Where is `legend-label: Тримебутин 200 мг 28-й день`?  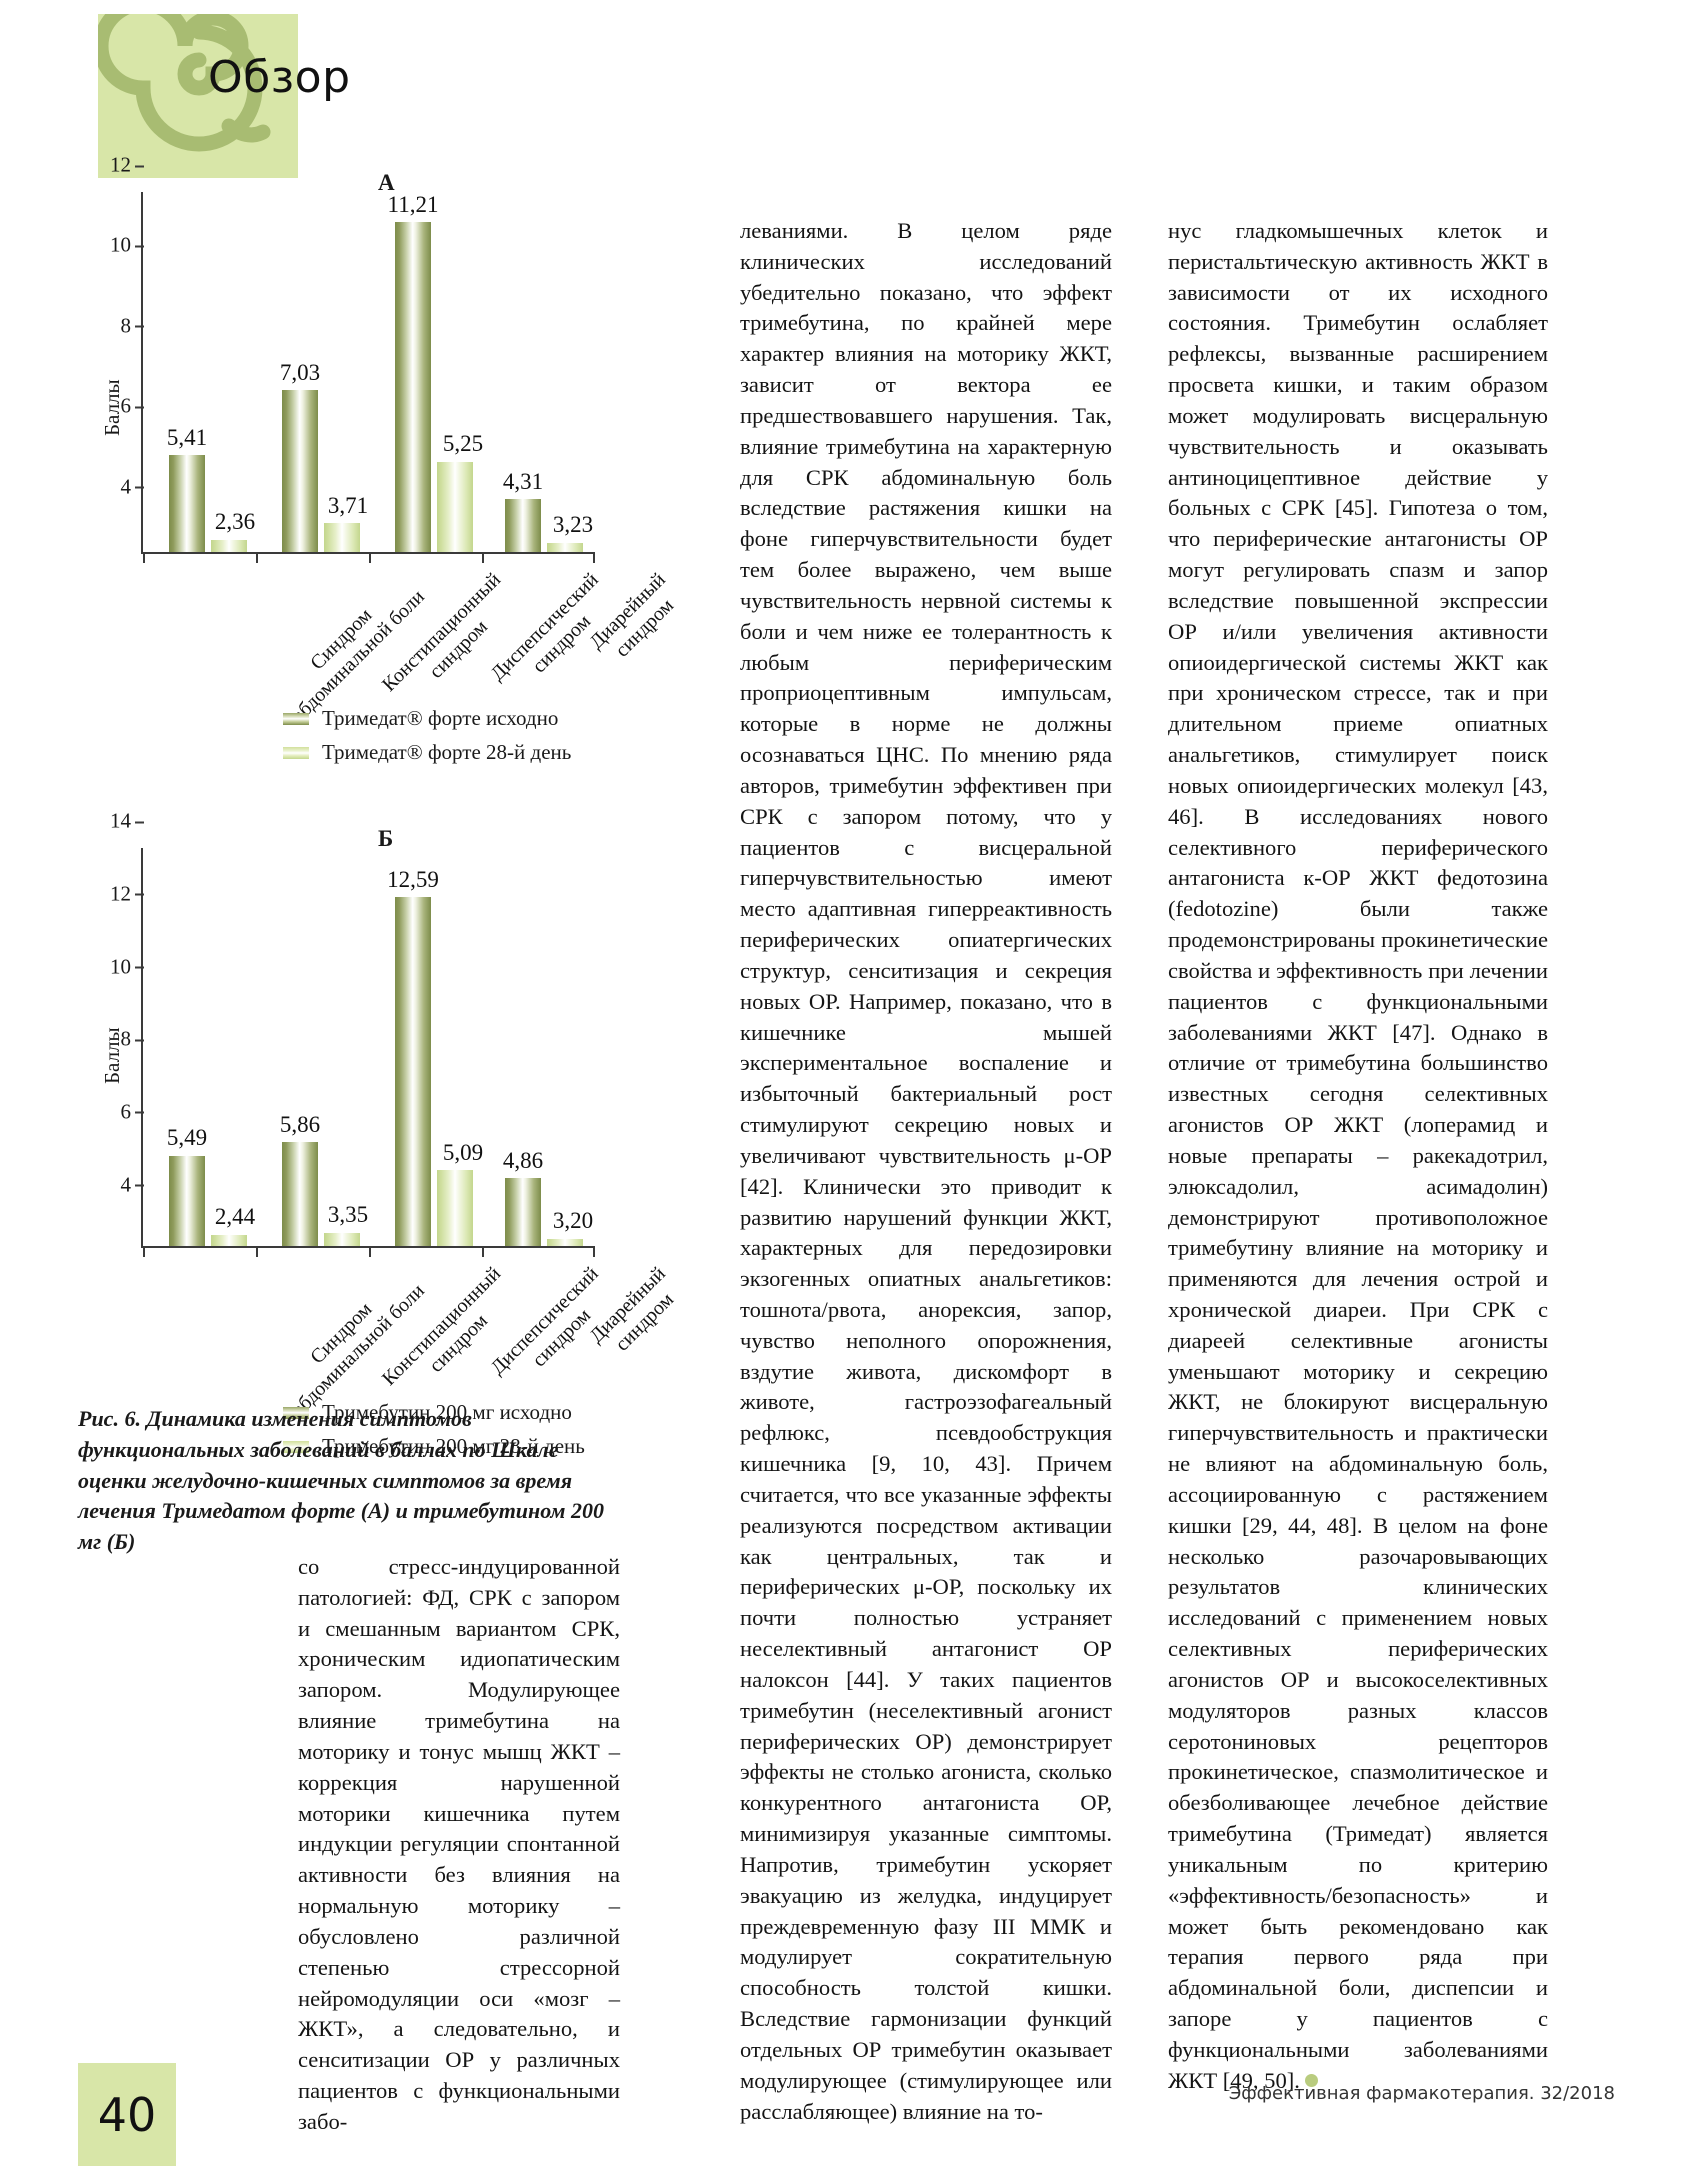 legend-label: Тримебутин 200 мг 28-й день is located at coordinates (453, 1446).